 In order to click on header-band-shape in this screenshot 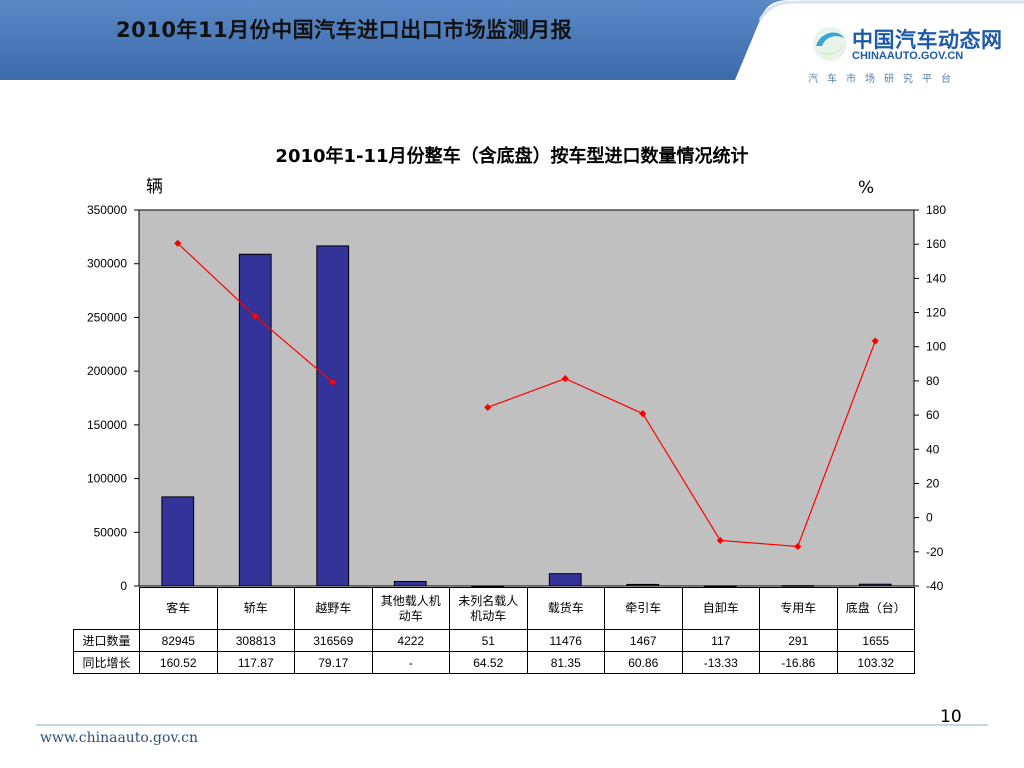, I will do `click(512, 40)`.